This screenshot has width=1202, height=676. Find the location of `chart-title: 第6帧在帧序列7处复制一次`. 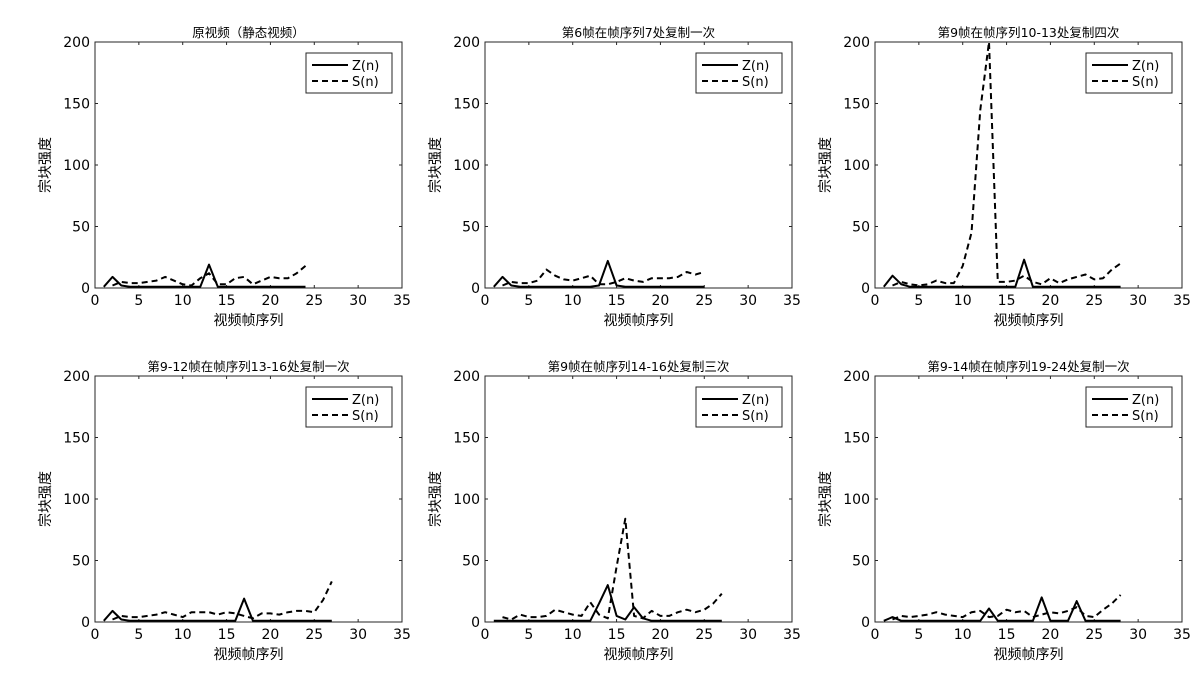

chart-title: 第6帧在帧序列7处复制一次 is located at coordinates (638, 32).